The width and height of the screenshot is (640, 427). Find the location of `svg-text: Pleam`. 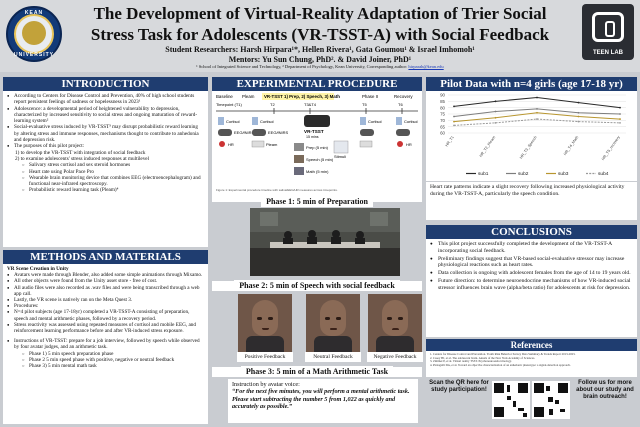

svg-text: Pleam is located at coordinates (272, 144).